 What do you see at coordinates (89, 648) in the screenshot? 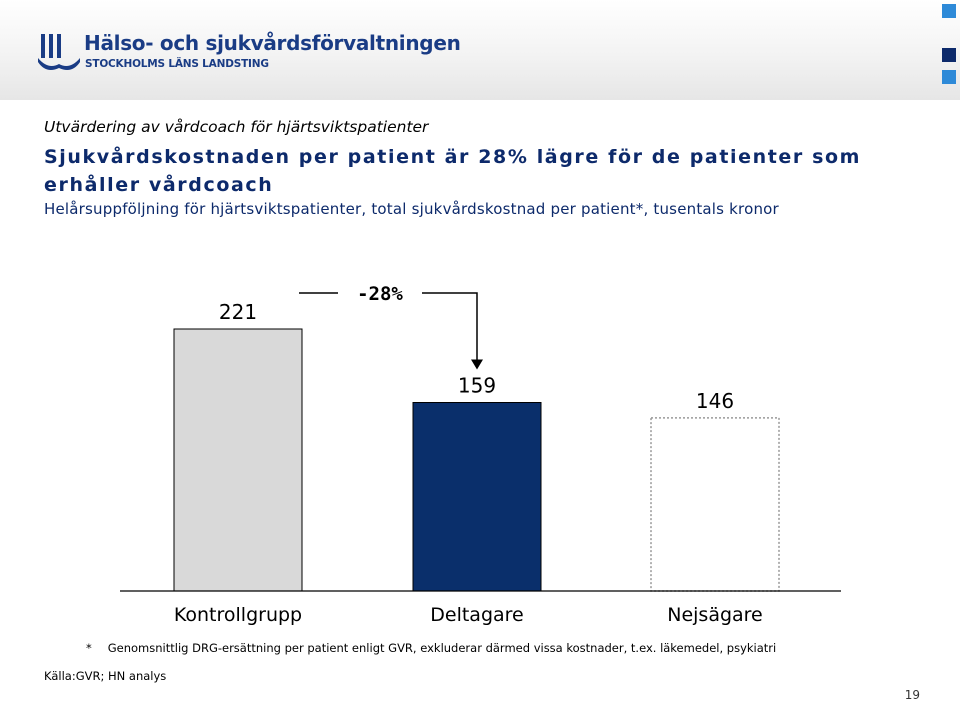
I see `footnote-marker: *` at bounding box center [89, 648].